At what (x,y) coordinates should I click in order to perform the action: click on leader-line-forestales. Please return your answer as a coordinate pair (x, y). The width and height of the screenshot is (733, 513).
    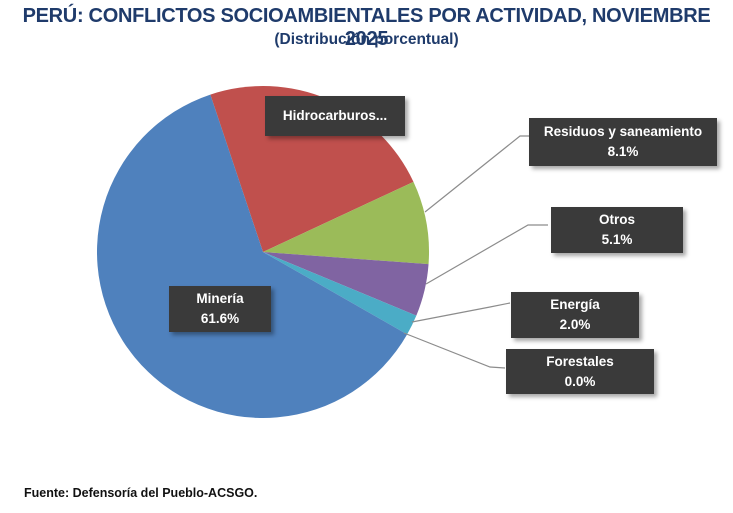
    Looking at the image, I should click on (454, 350).